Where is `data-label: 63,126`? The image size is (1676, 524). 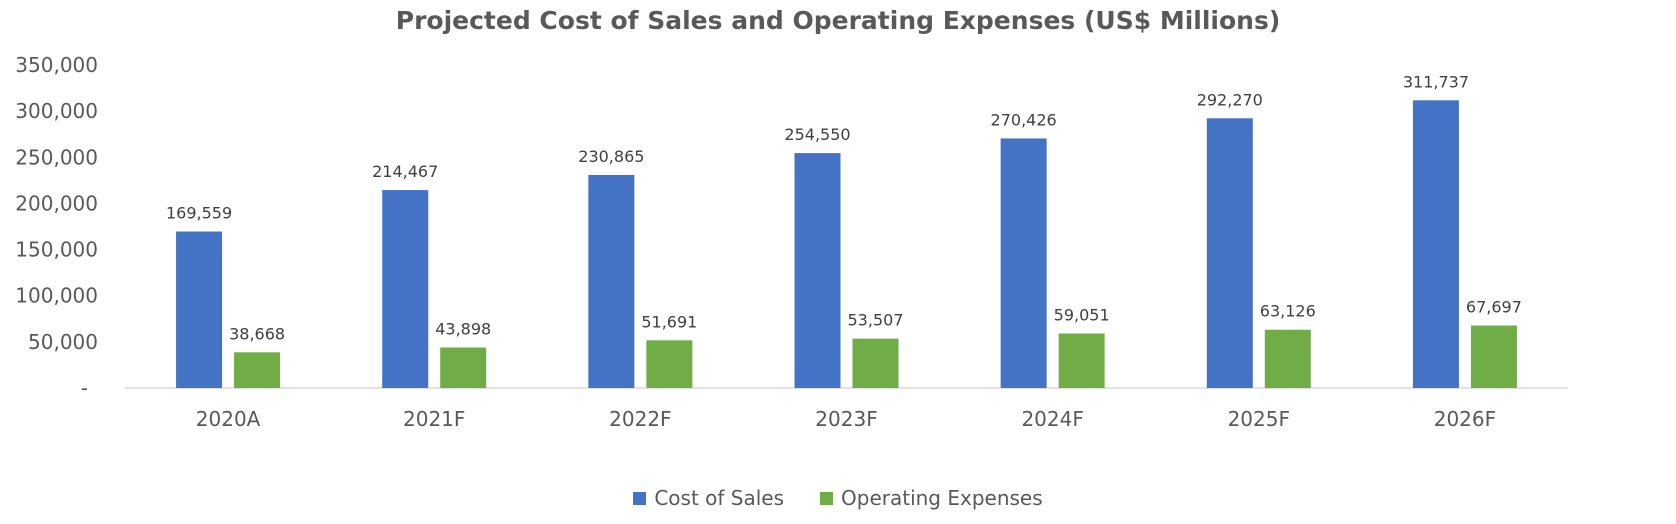
data-label: 63,126 is located at coordinates (1288, 311).